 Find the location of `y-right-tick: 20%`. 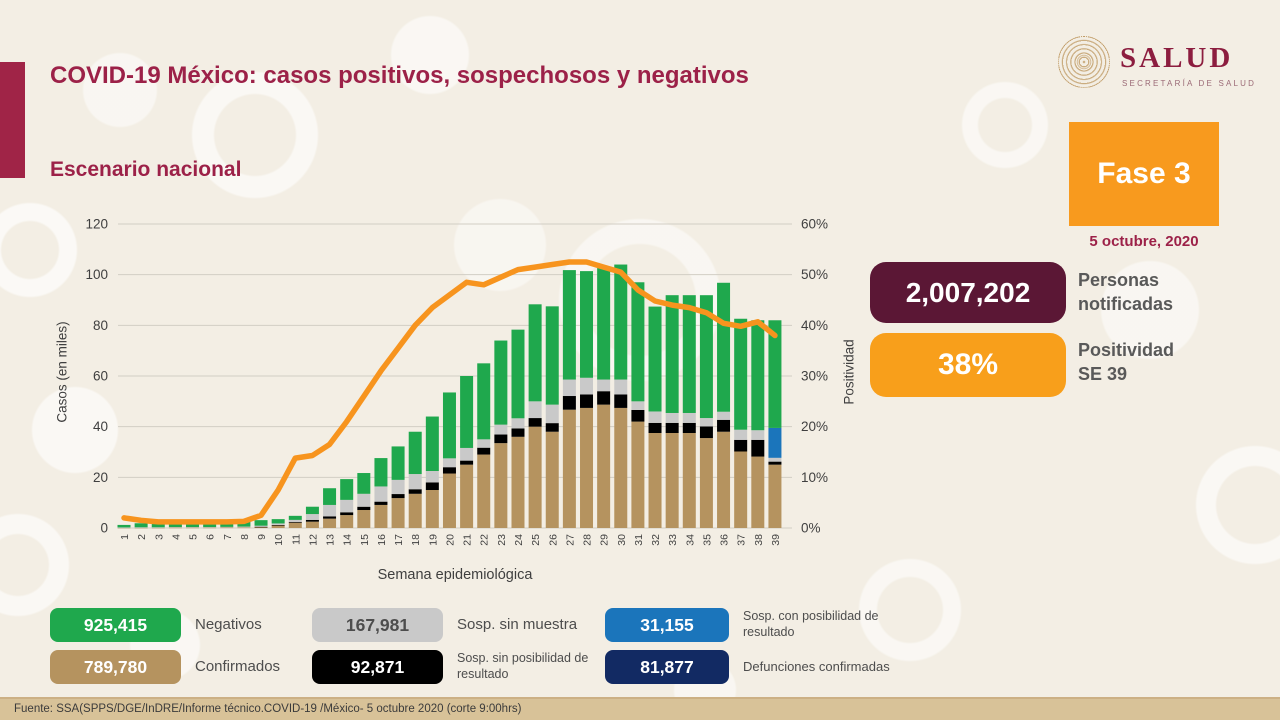

y-right-tick: 20% is located at coordinates (814, 426).